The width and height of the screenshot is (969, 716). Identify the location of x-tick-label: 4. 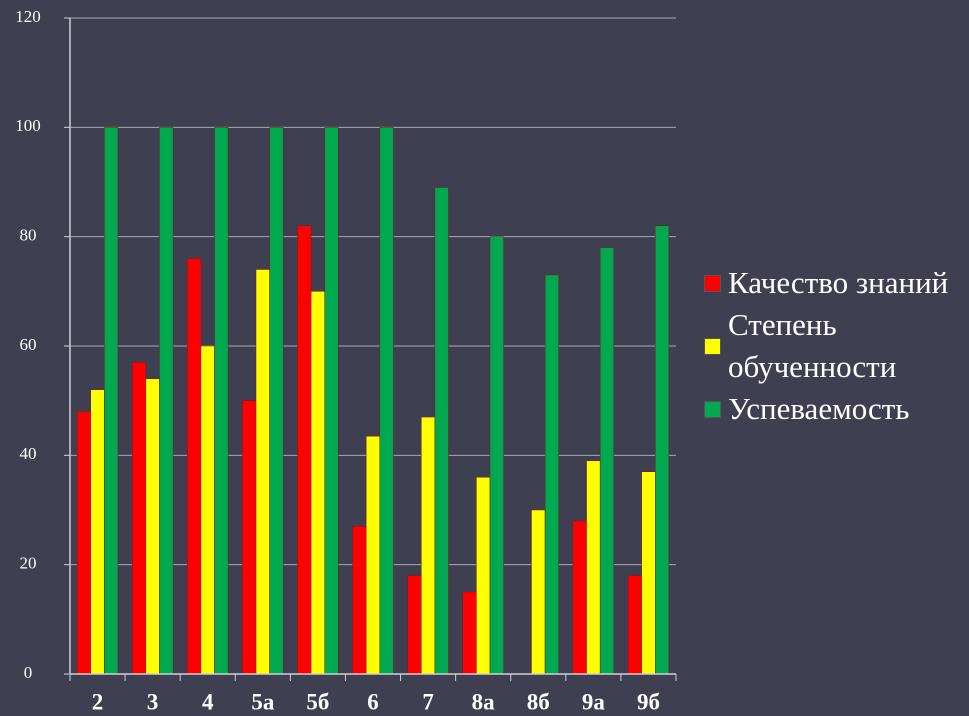
(208, 701).